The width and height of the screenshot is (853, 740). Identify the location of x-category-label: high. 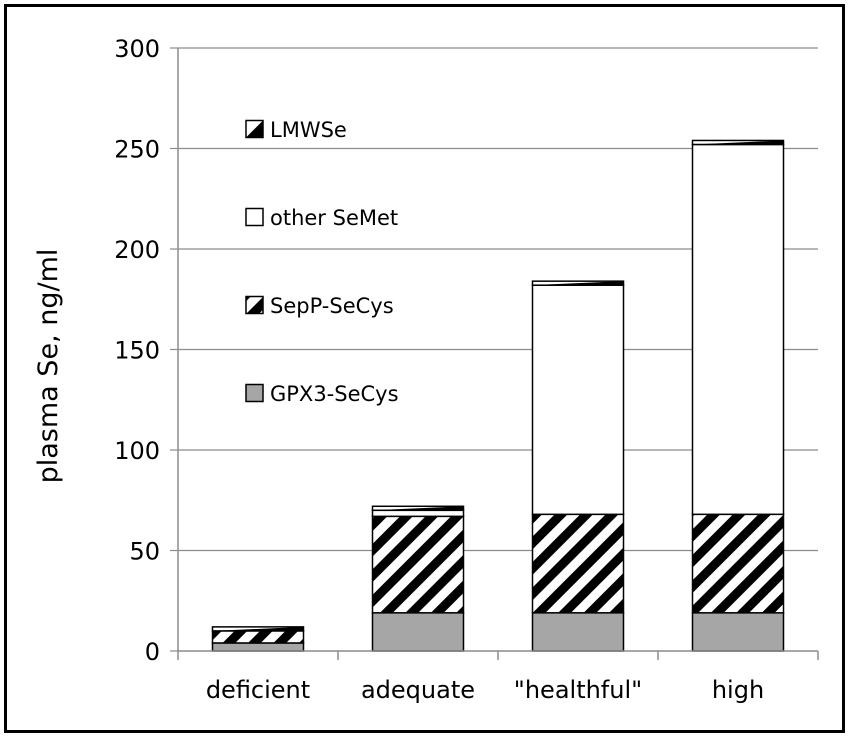
(738, 690).